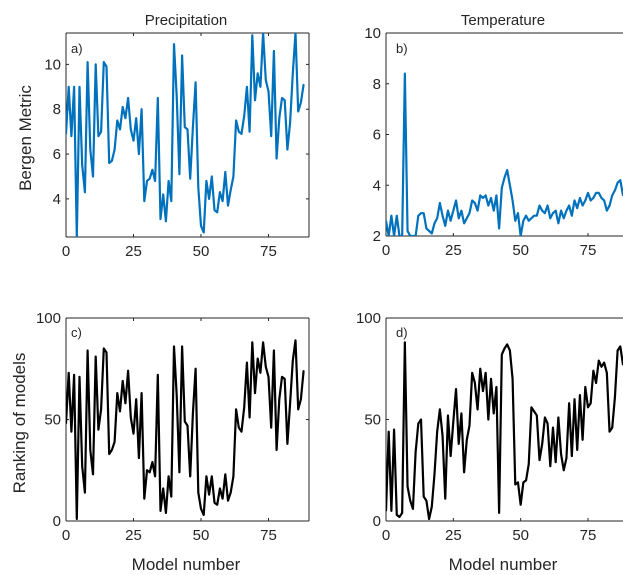 The height and width of the screenshot is (575, 623). I want to click on panel-b-ytick-label: 4, so click(377, 185).